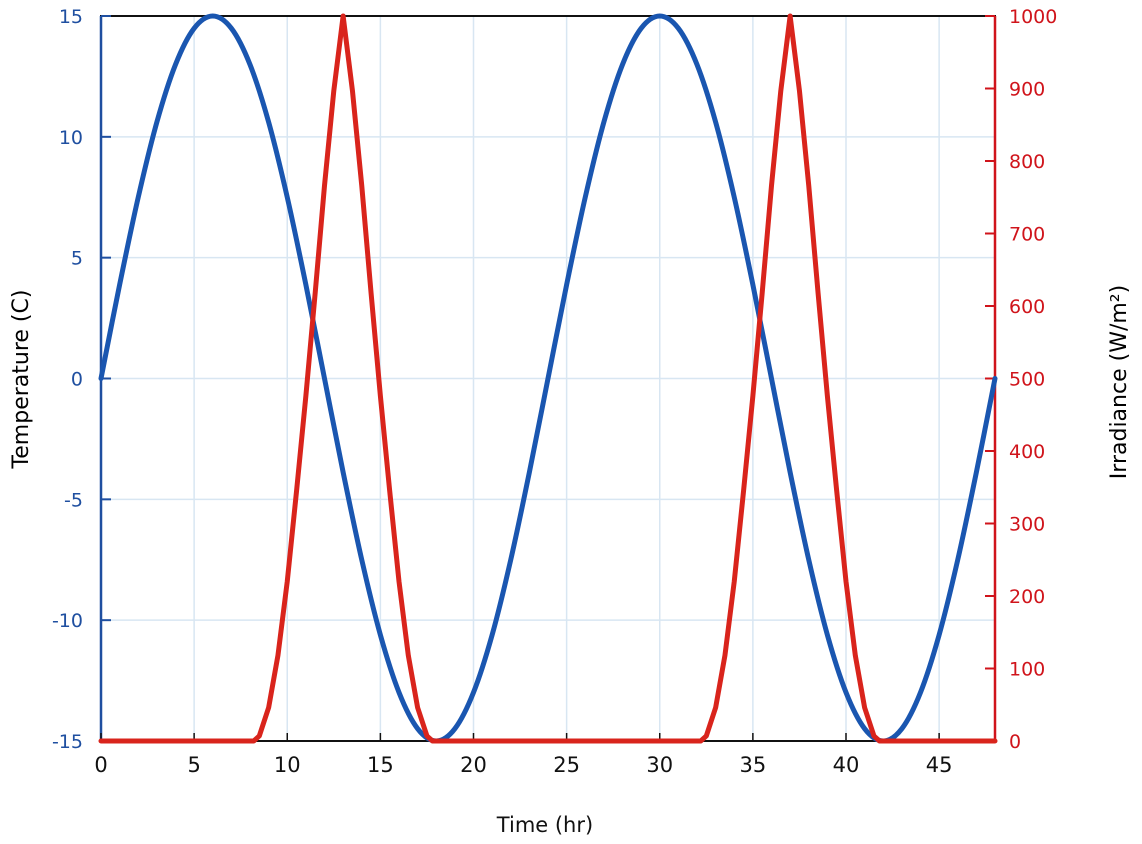 This screenshot has height=844, width=1142. Describe the element at coordinates (1027, 670) in the screenshot. I see `right-axis-tick-label: 100` at that location.